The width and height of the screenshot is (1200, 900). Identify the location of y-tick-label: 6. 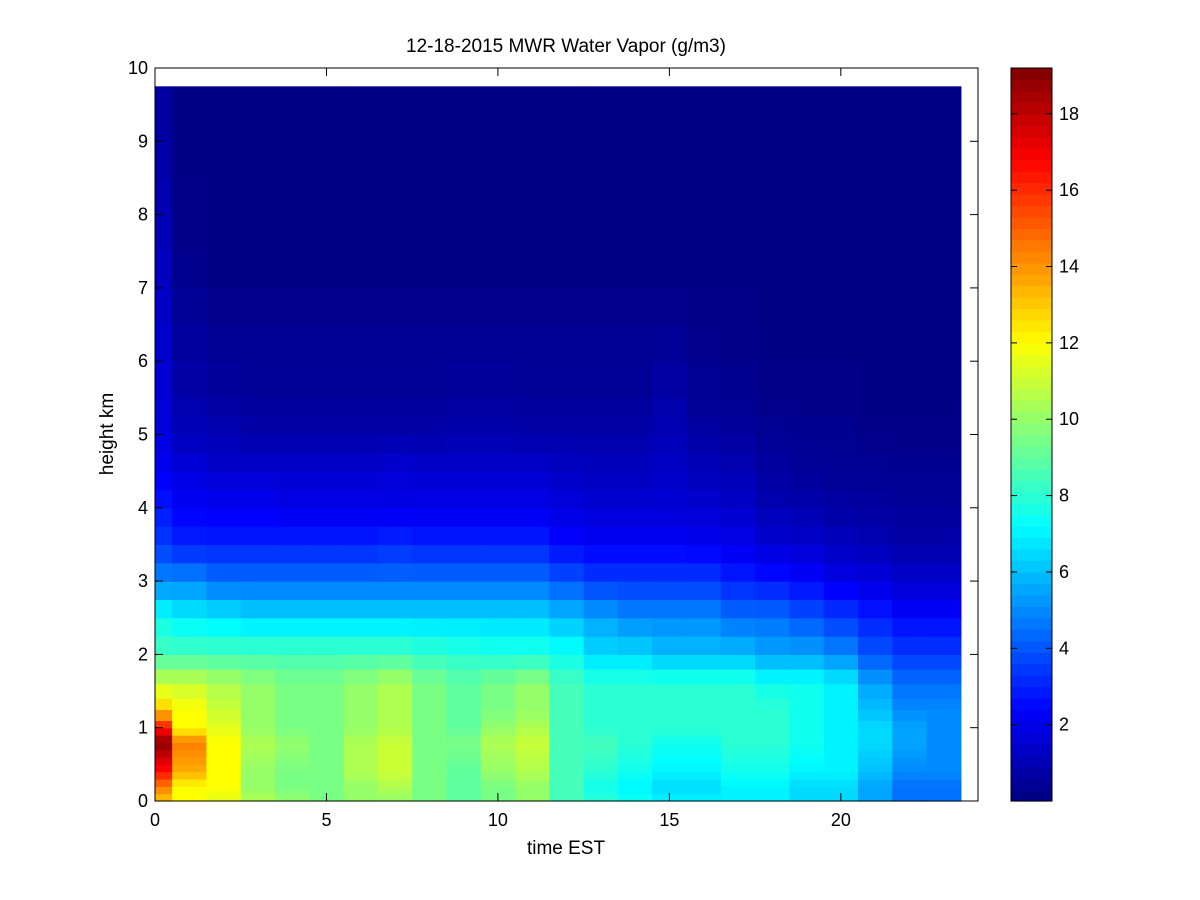
(143, 361).